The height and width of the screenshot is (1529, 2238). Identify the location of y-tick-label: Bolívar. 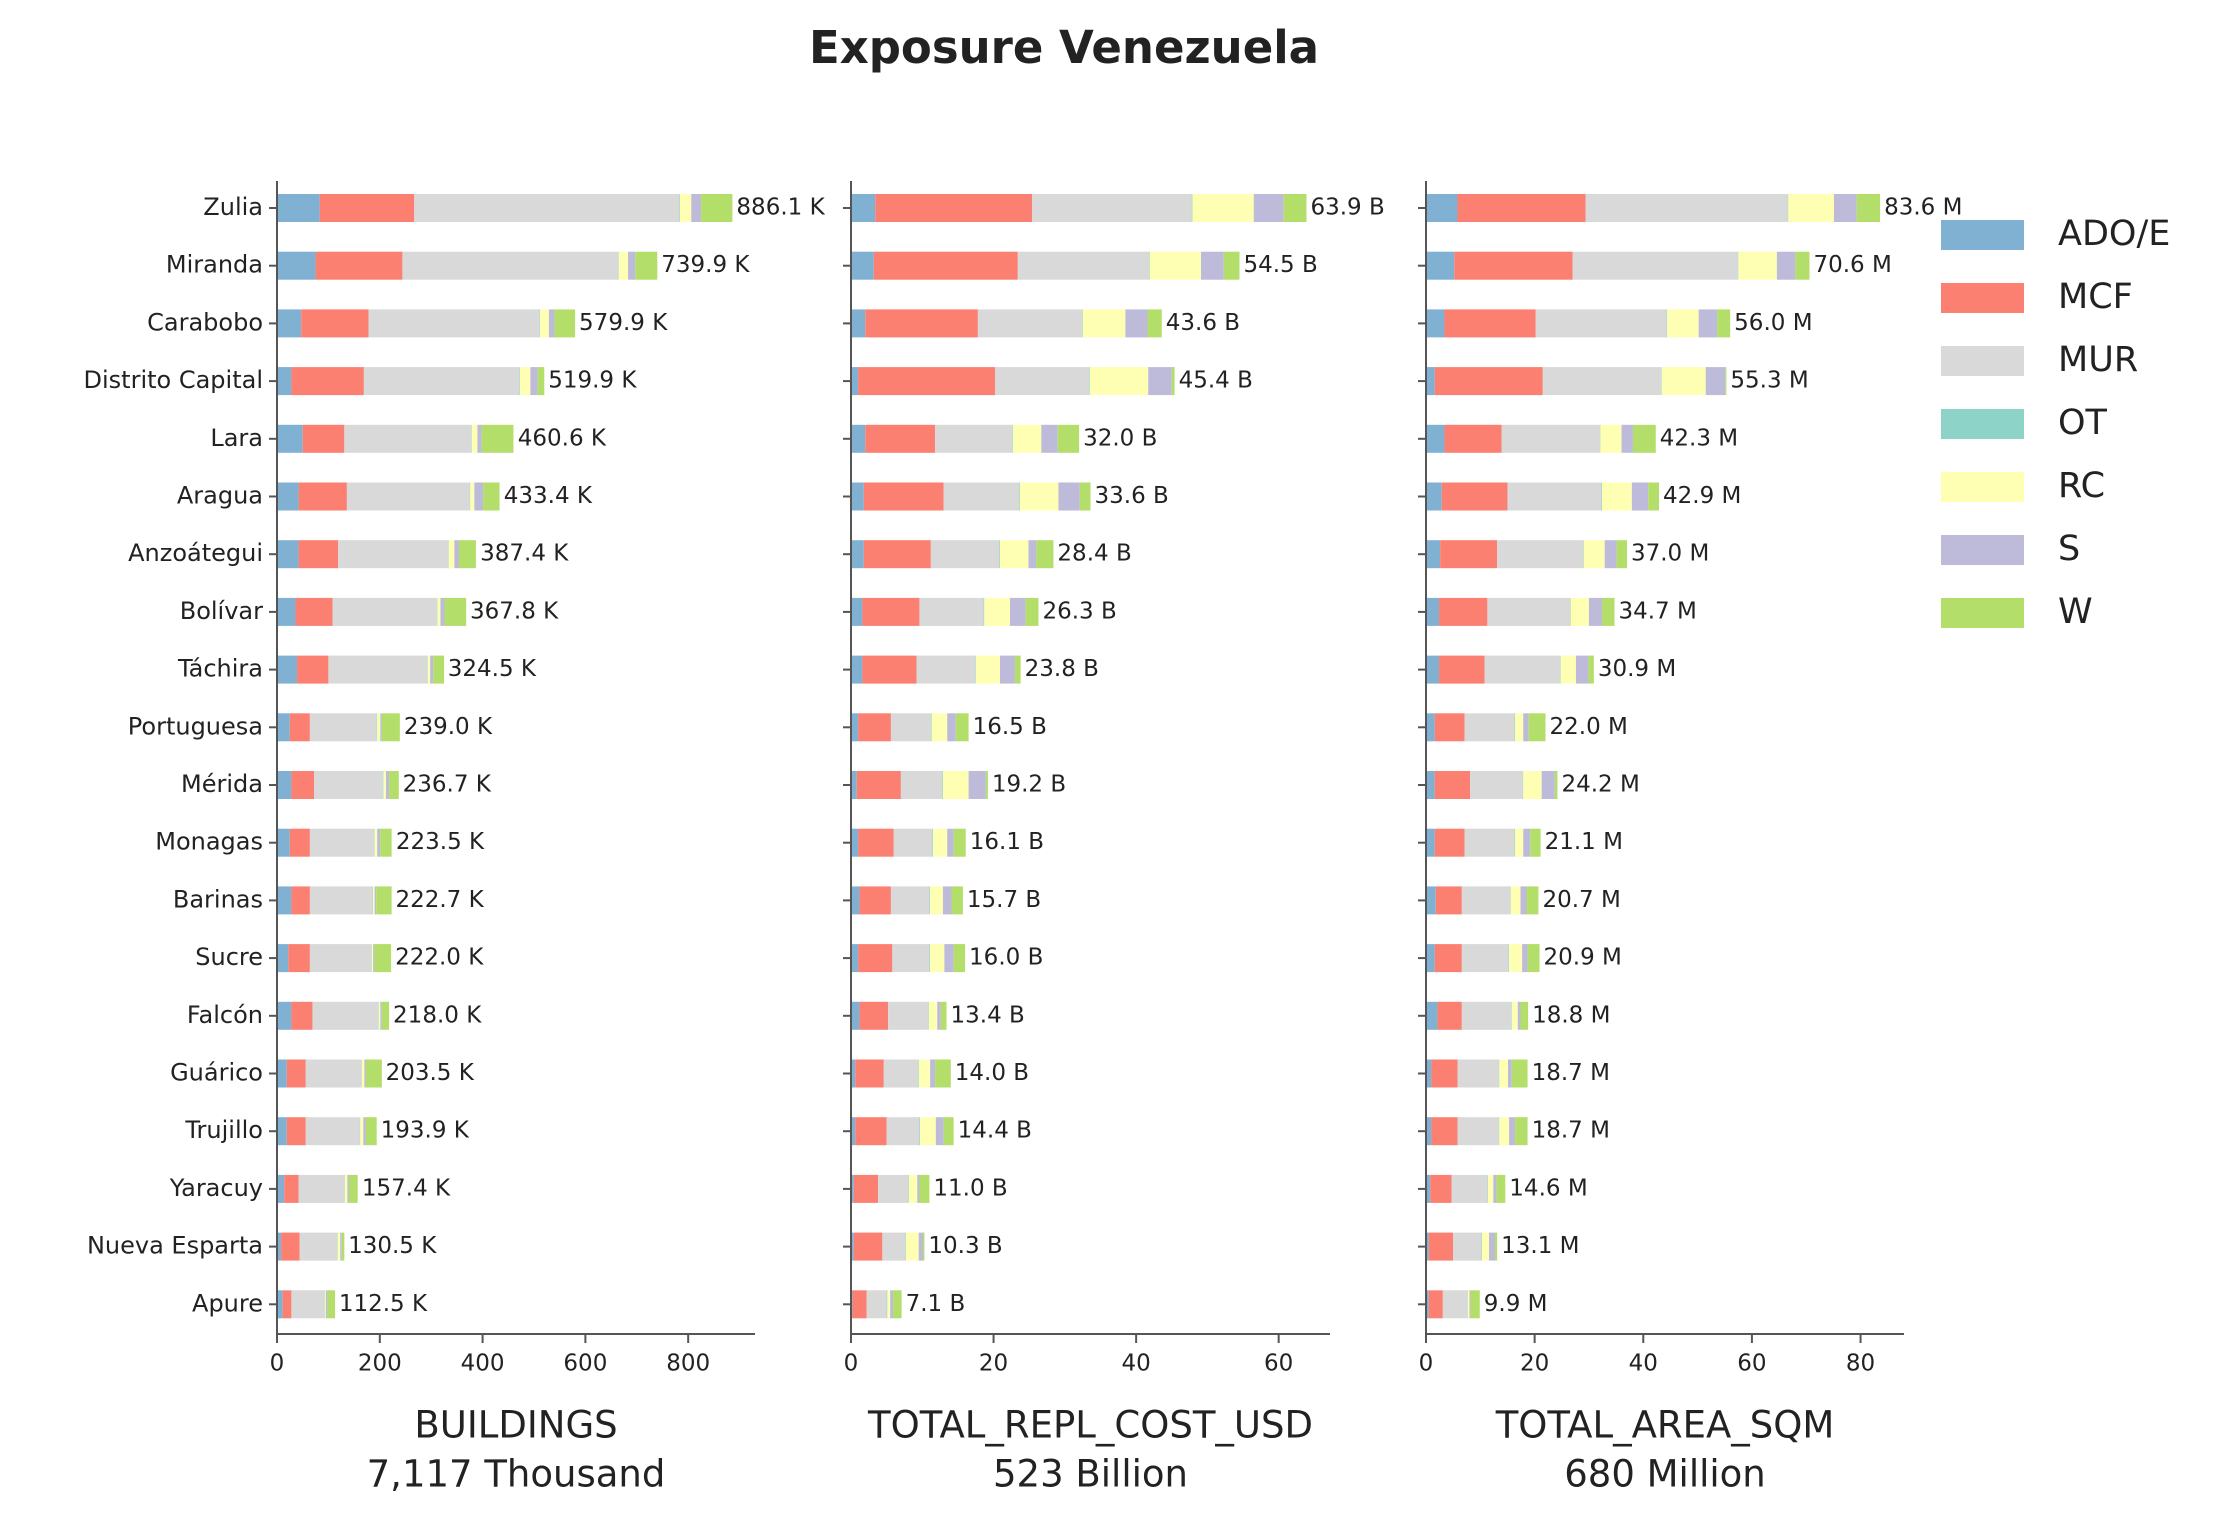
(221, 611).